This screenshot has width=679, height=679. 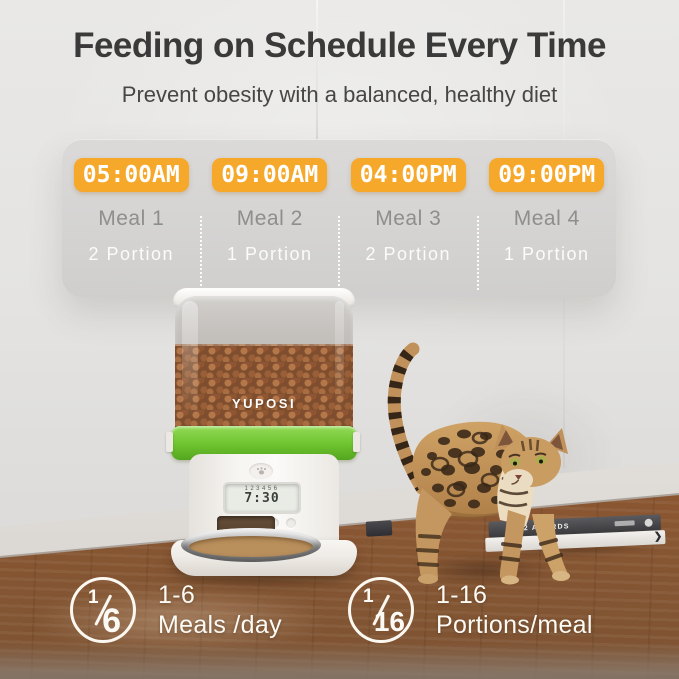 What do you see at coordinates (270, 175) in the screenshot?
I see `time-badge: 09:00AM` at bounding box center [270, 175].